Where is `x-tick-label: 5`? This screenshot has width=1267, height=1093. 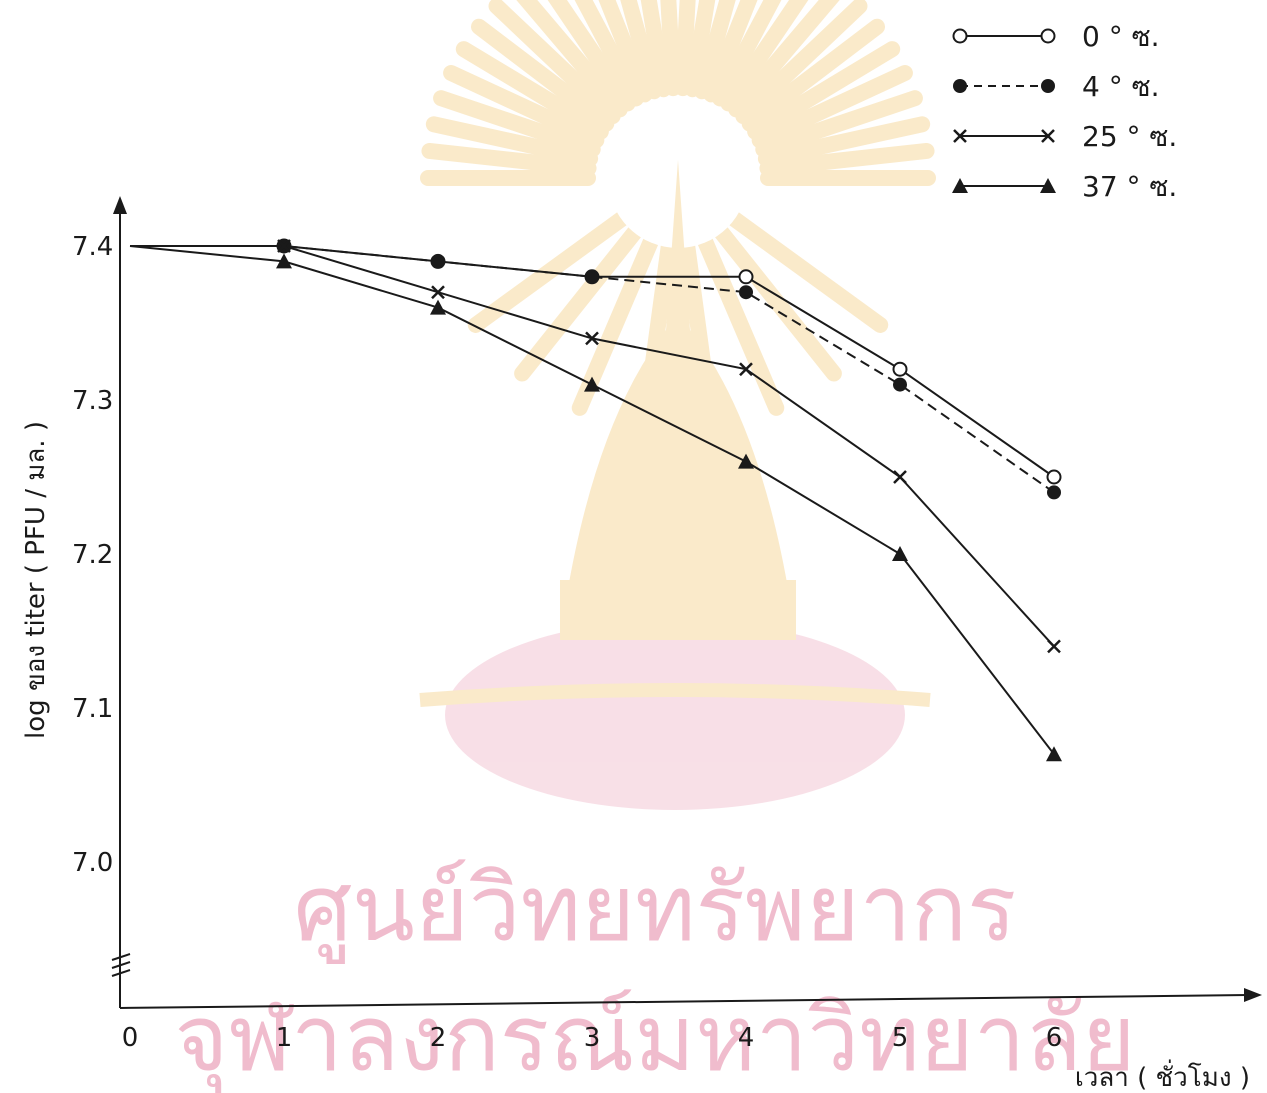 x-tick-label: 5 is located at coordinates (900, 1038).